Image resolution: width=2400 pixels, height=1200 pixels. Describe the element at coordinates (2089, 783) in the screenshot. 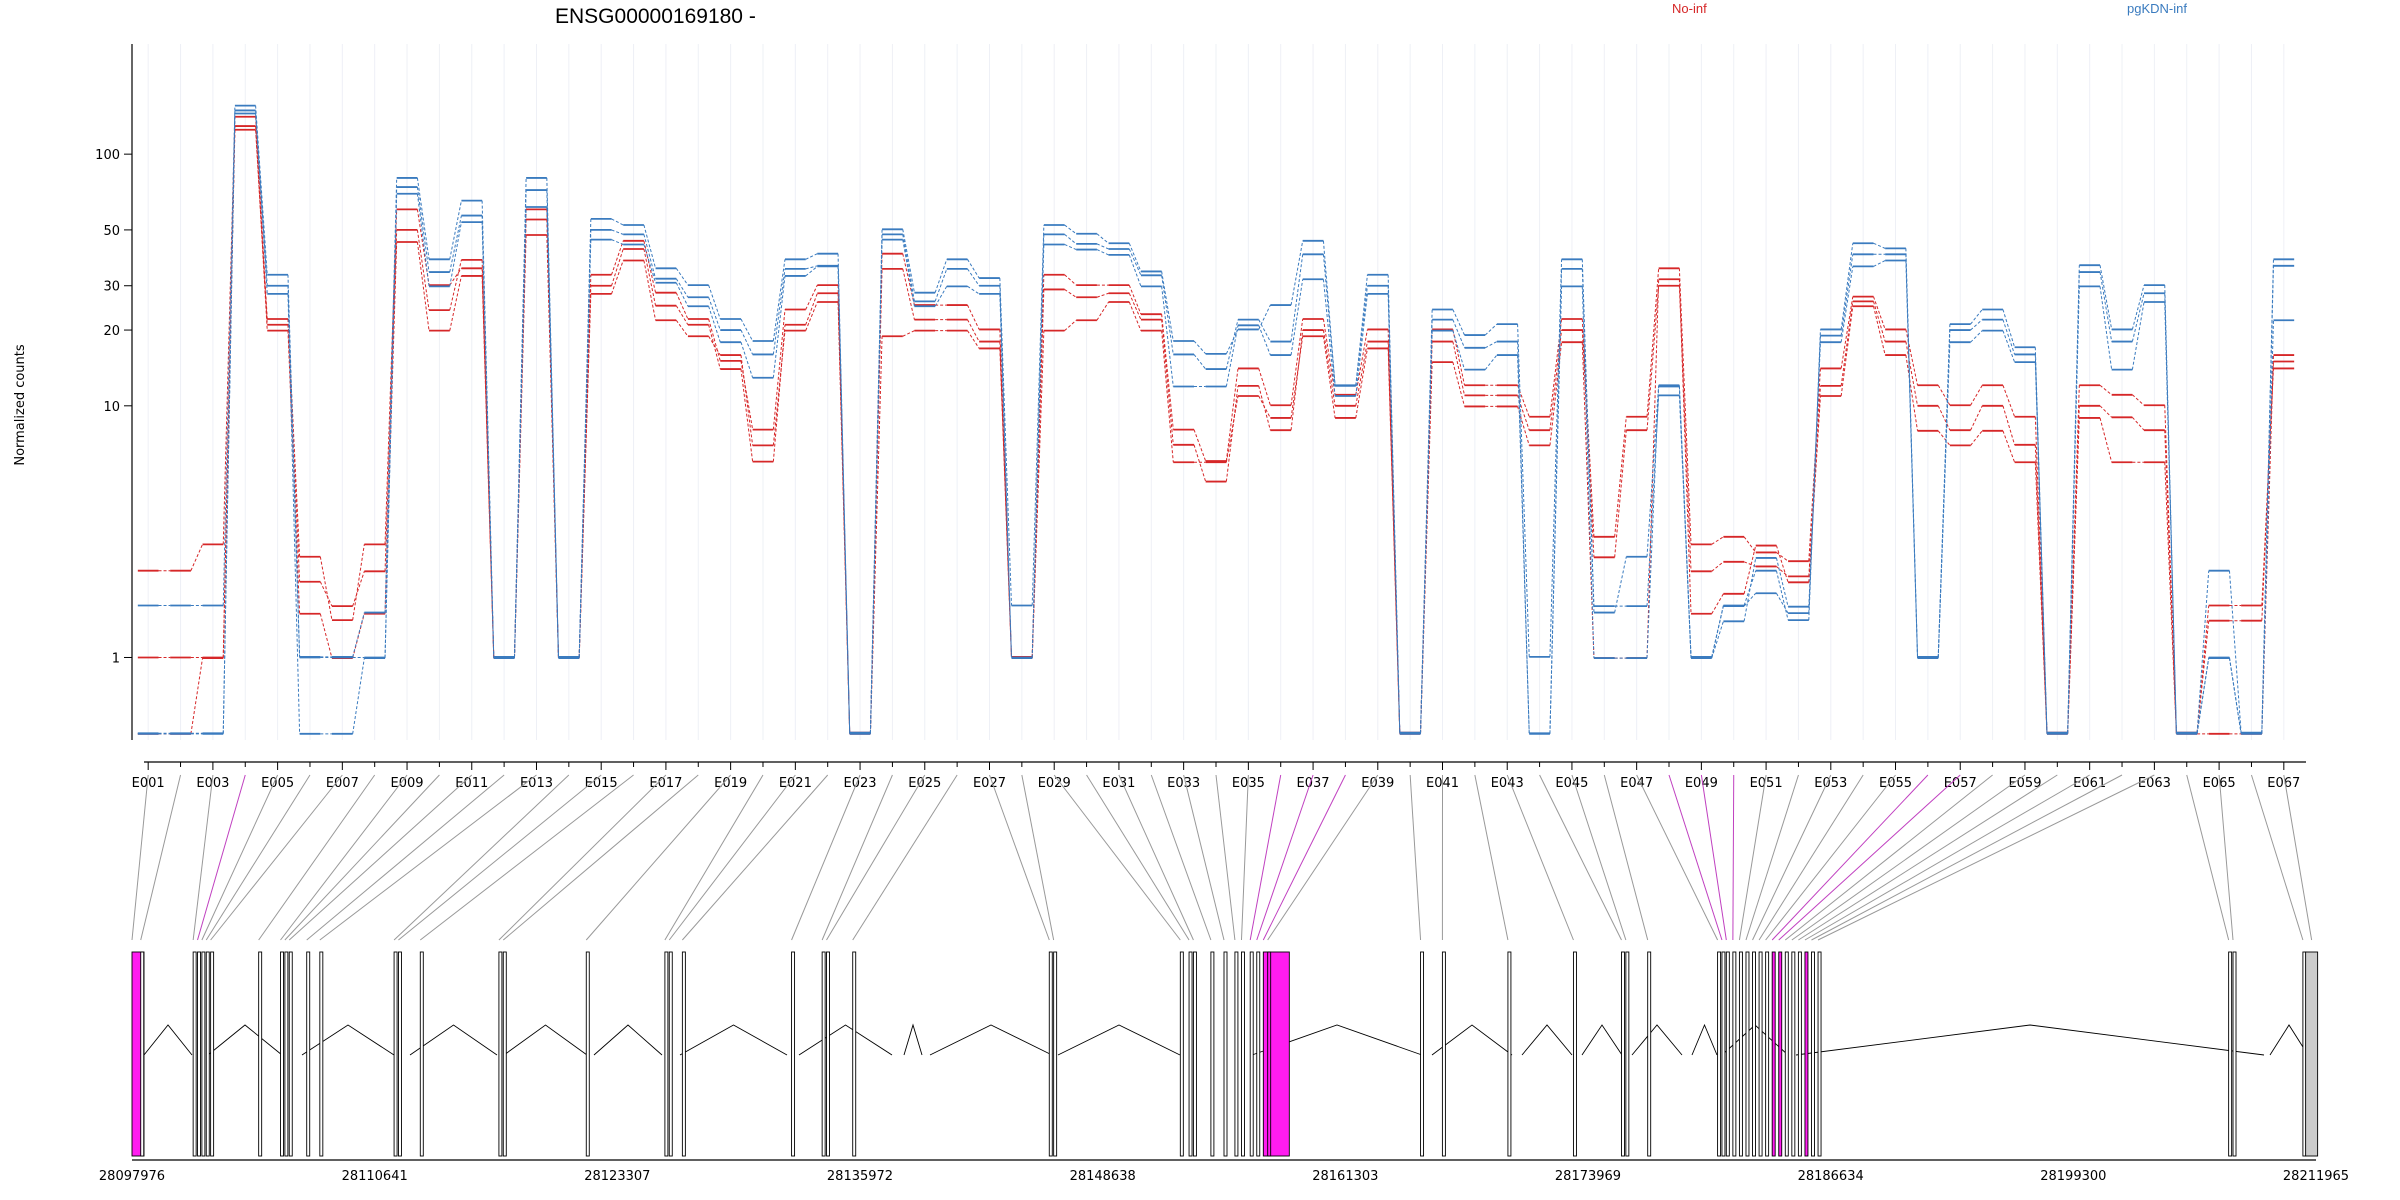

I see `x-tick-label: E061` at that location.